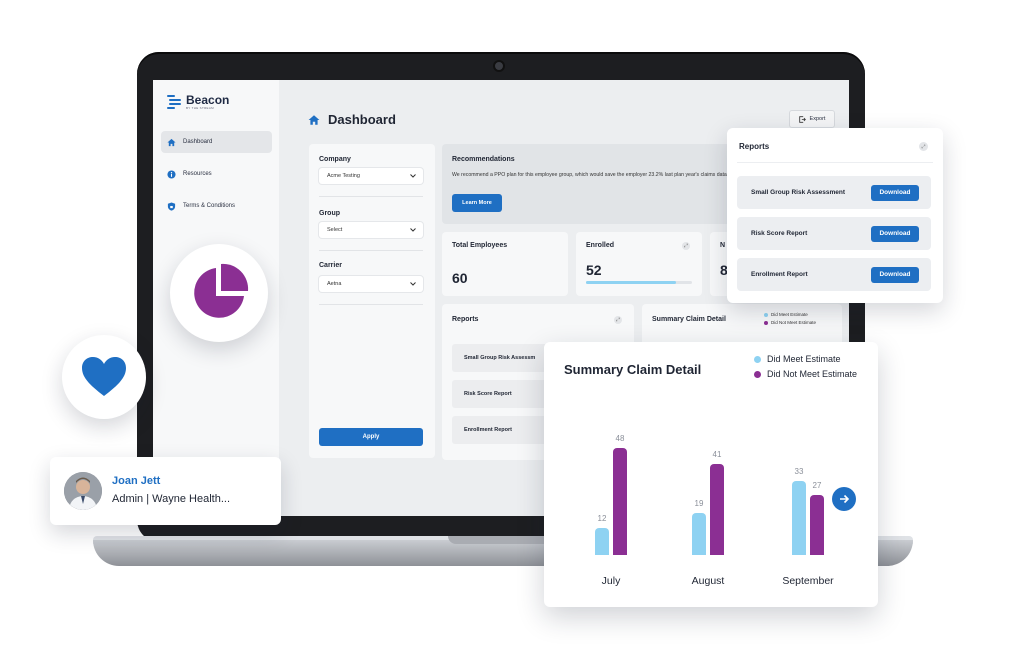  I want to click on page-title-text: Dashboard, so click(362, 119).